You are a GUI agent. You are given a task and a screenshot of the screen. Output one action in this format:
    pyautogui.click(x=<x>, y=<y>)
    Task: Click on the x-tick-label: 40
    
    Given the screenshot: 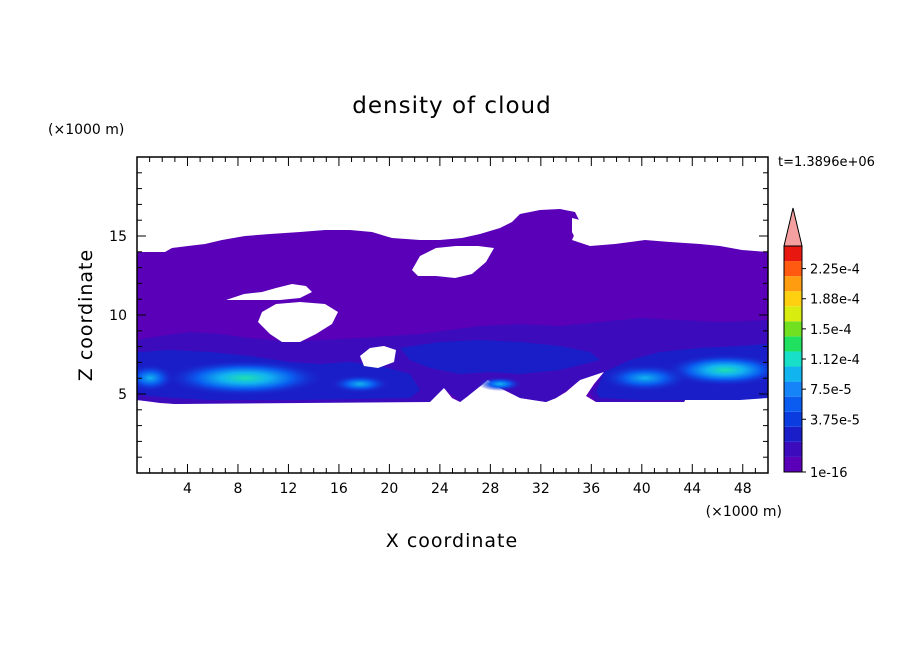 What is the action you would take?
    pyautogui.click(x=642, y=489)
    